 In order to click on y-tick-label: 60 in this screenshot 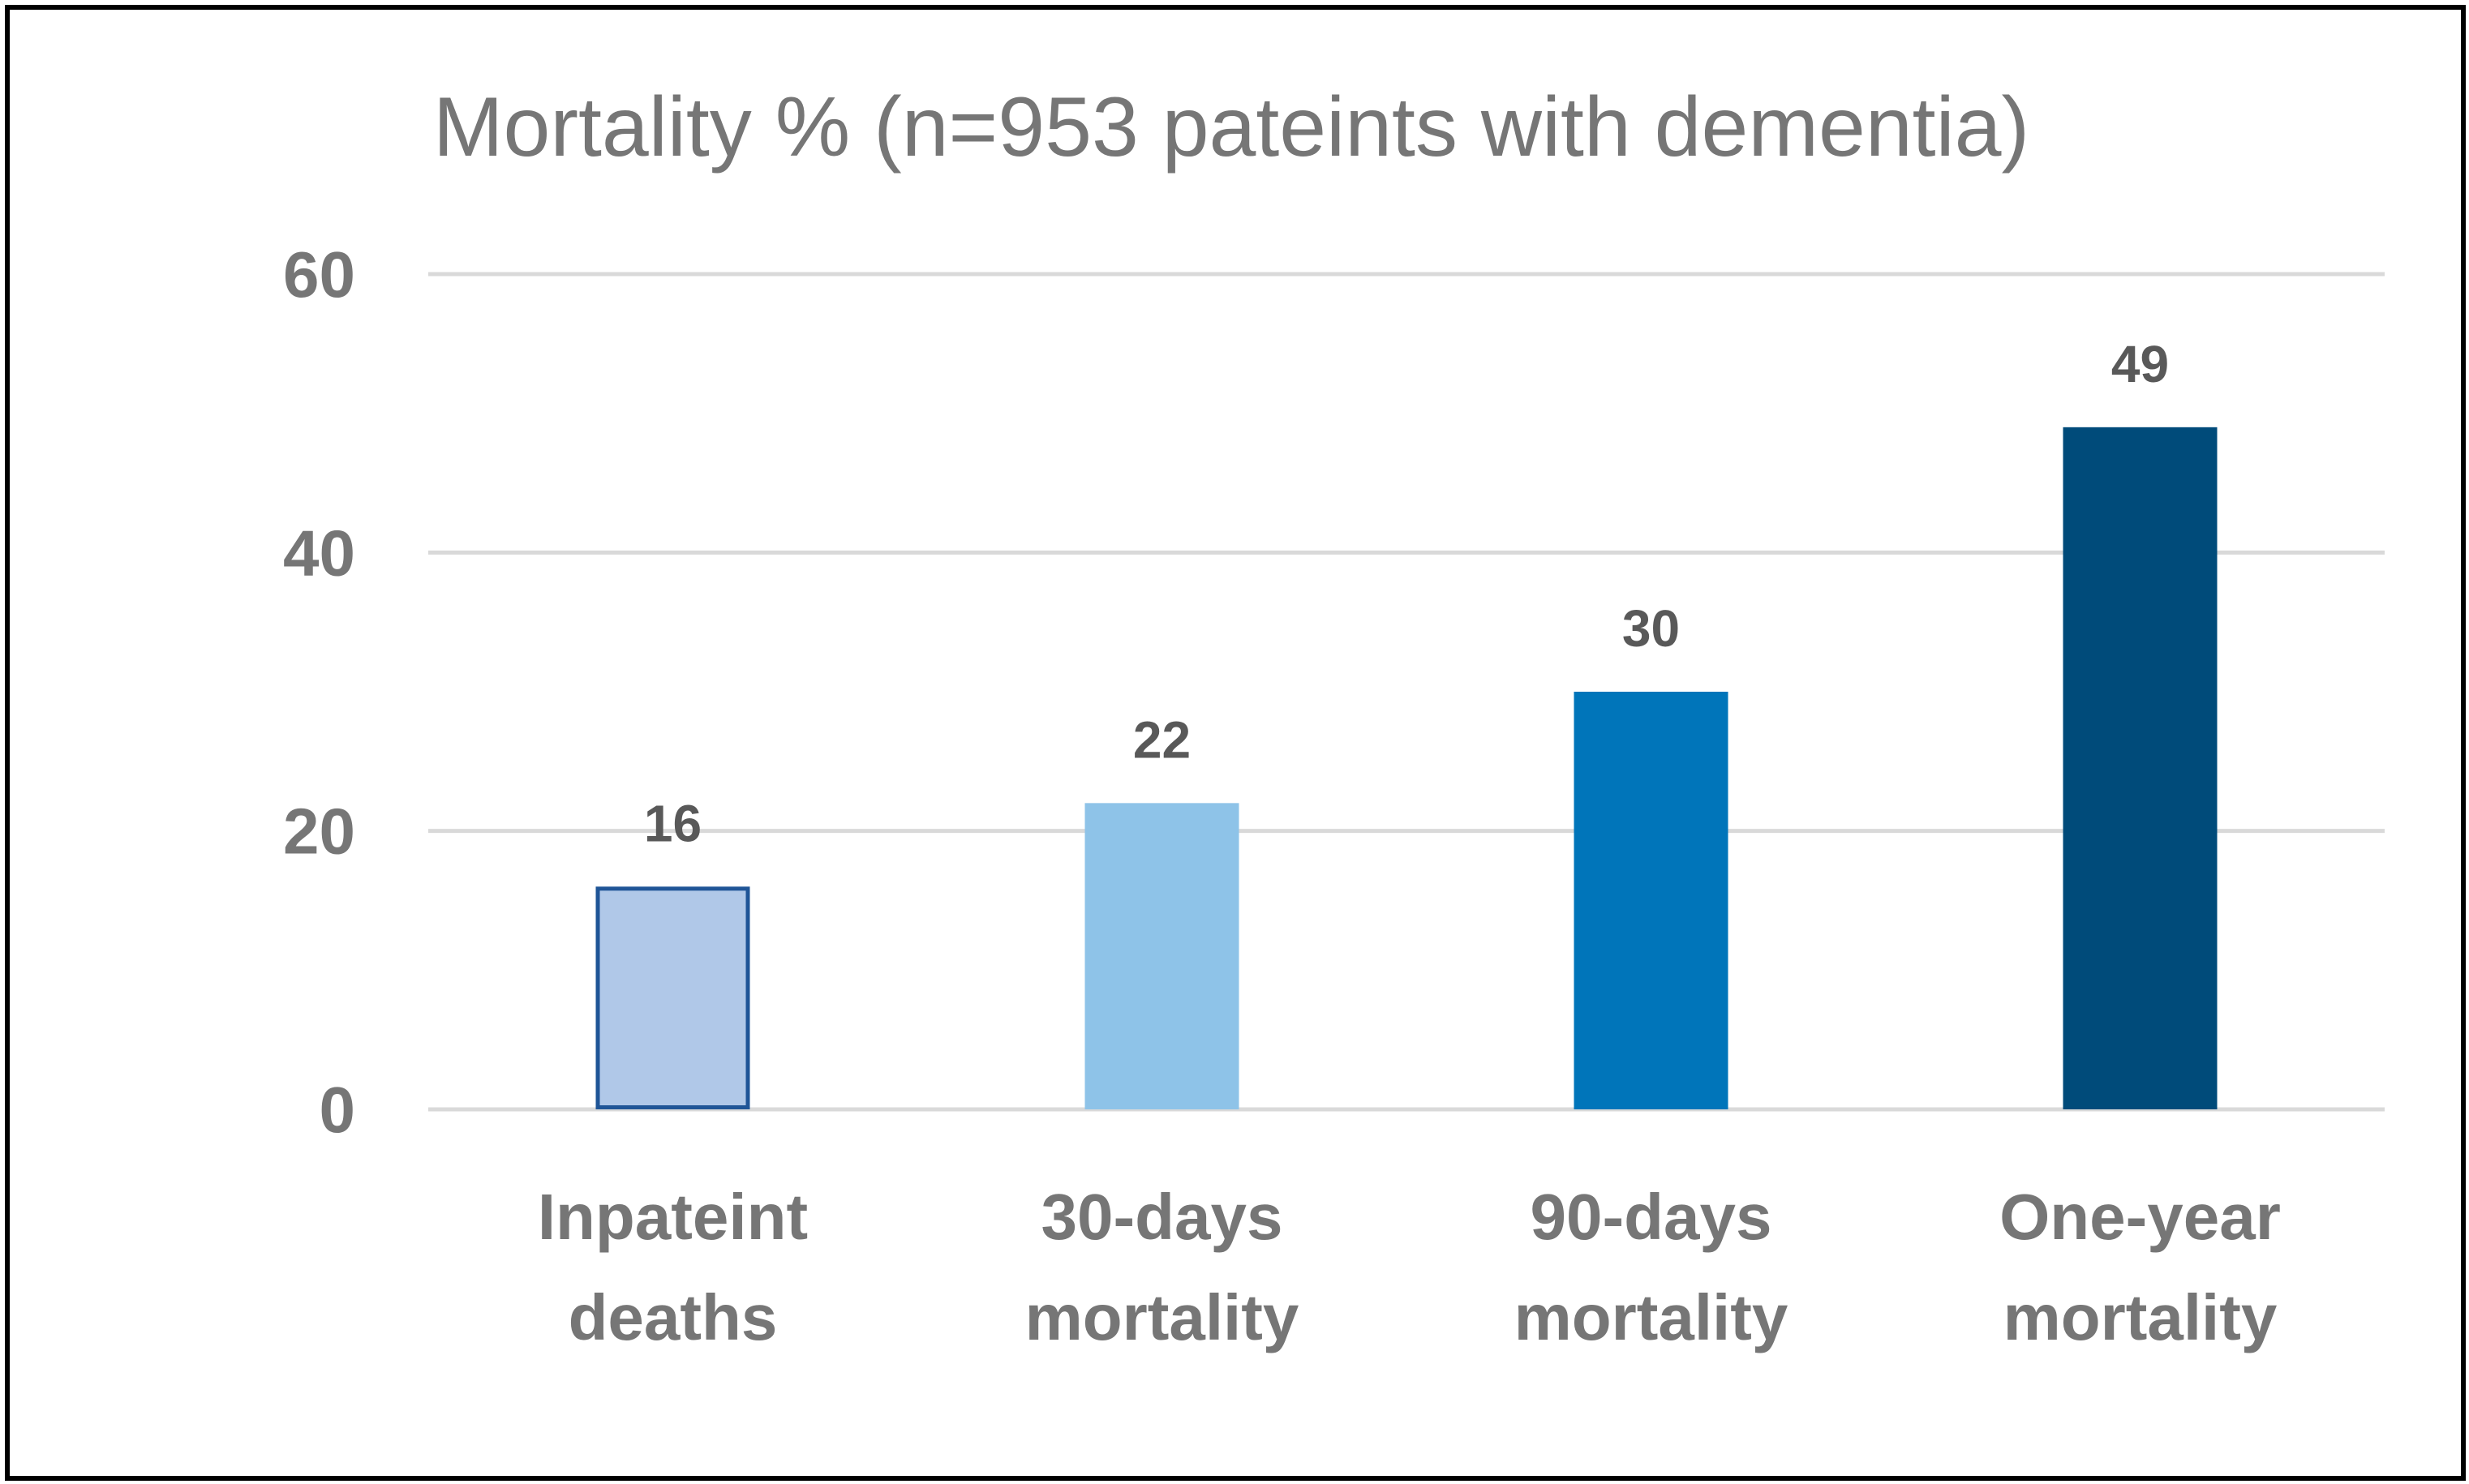, I will do `click(319, 274)`.